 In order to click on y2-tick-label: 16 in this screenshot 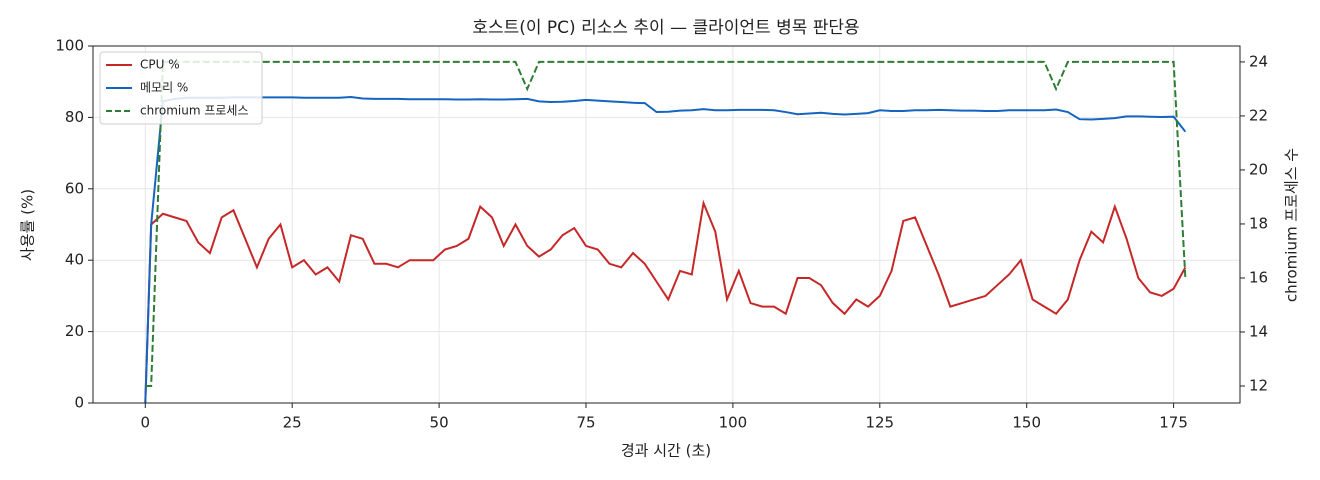, I will do `click(1258, 277)`.